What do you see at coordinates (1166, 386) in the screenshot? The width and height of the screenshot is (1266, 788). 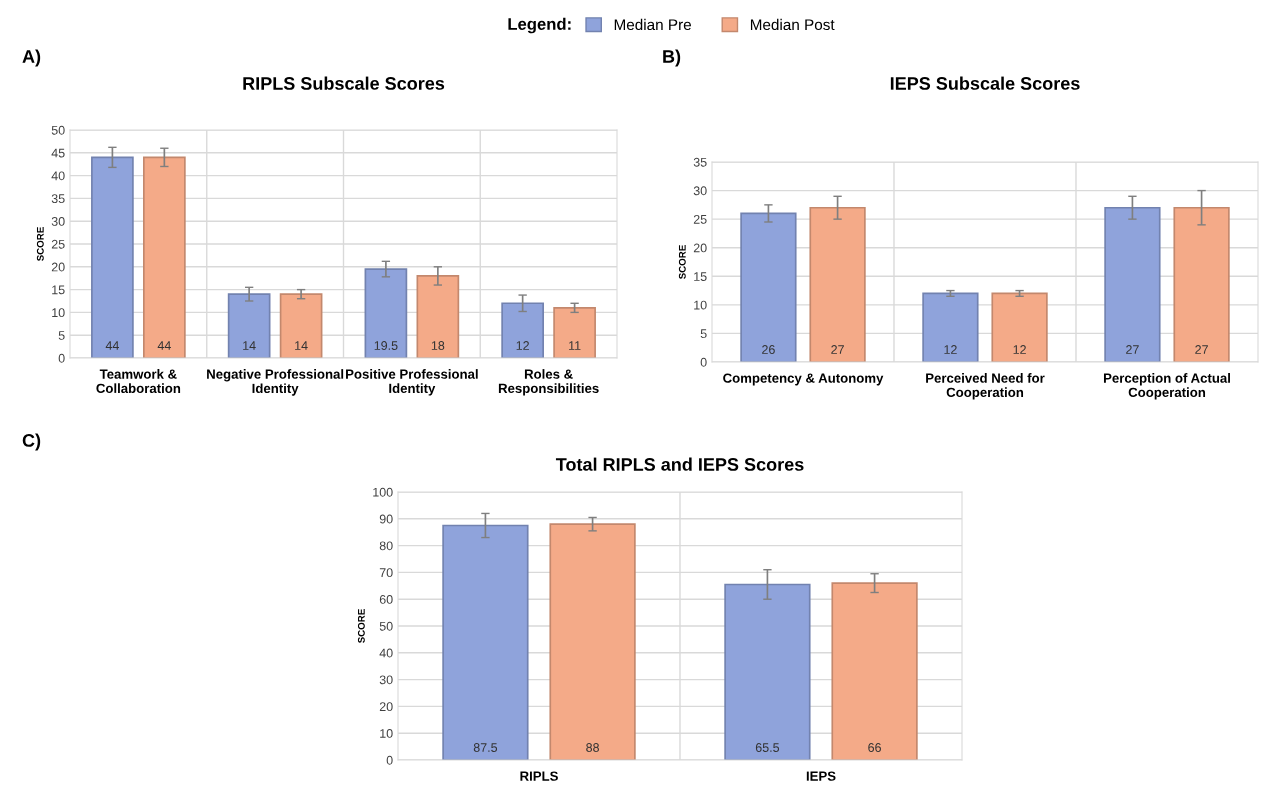 I see `x-tick-label: Perception of Actual Cooperation` at bounding box center [1166, 386].